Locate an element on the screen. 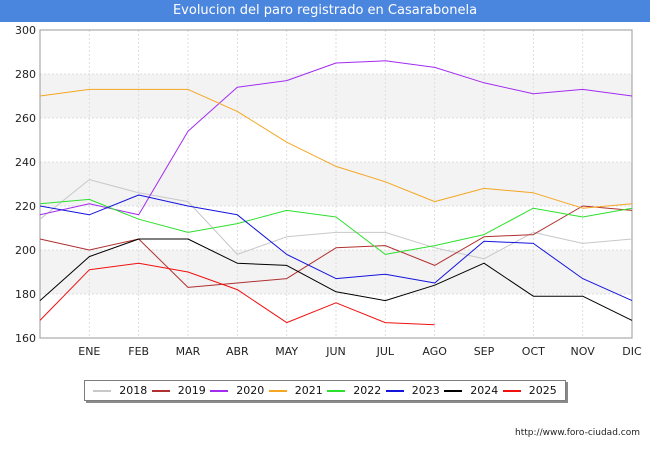 This screenshot has width=650, height=450. series-line-2022 is located at coordinates (336, 226).